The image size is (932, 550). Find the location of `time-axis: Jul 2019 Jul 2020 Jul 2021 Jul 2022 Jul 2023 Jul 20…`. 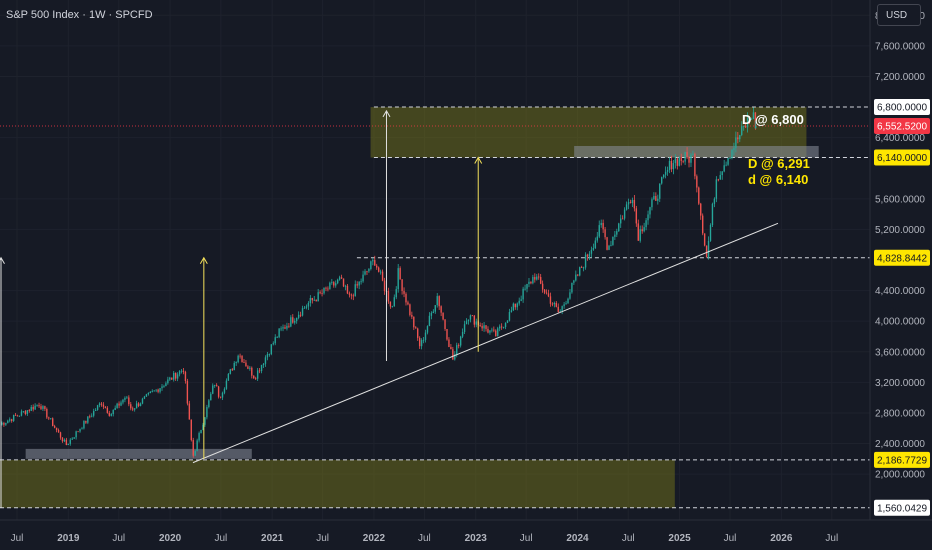

time-axis: Jul 2019 Jul 2020 Jul 2021 Jul 2022 Jul 2023 Jul 20… is located at coordinates (425, 538).